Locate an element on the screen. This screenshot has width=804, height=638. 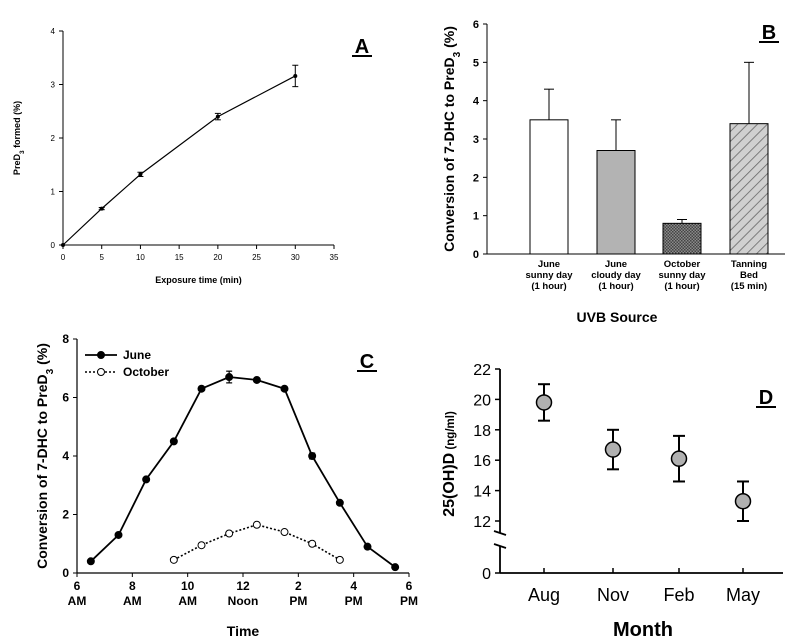
panel-letter: D is located at coordinates (766, 398).